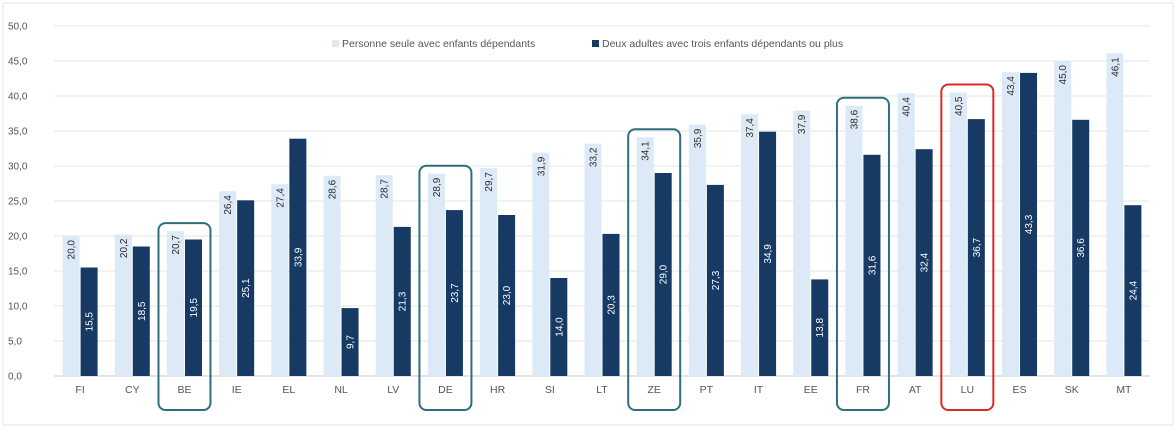 The height and width of the screenshot is (433, 1176). What do you see at coordinates (228, 205) in the screenshot?
I see `value-label-ie-series-0: 26,4` at bounding box center [228, 205].